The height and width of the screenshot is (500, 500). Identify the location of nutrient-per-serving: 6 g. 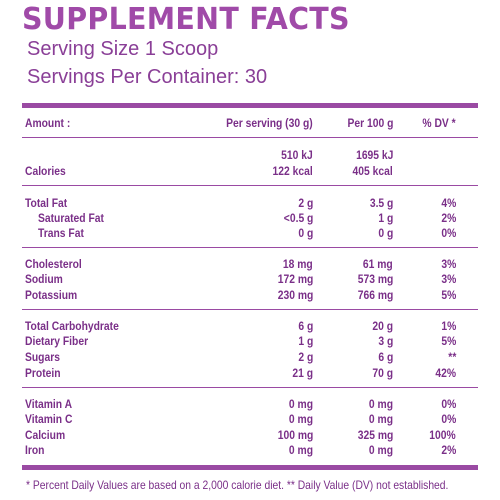
(305, 326).